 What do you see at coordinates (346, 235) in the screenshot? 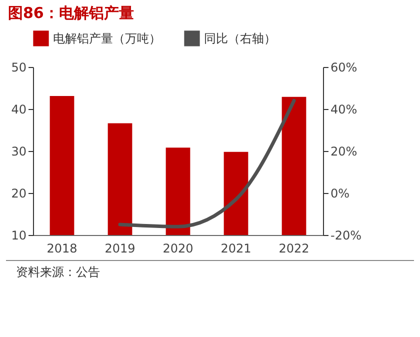
I see `y2-tick-label: -20%` at bounding box center [346, 235].